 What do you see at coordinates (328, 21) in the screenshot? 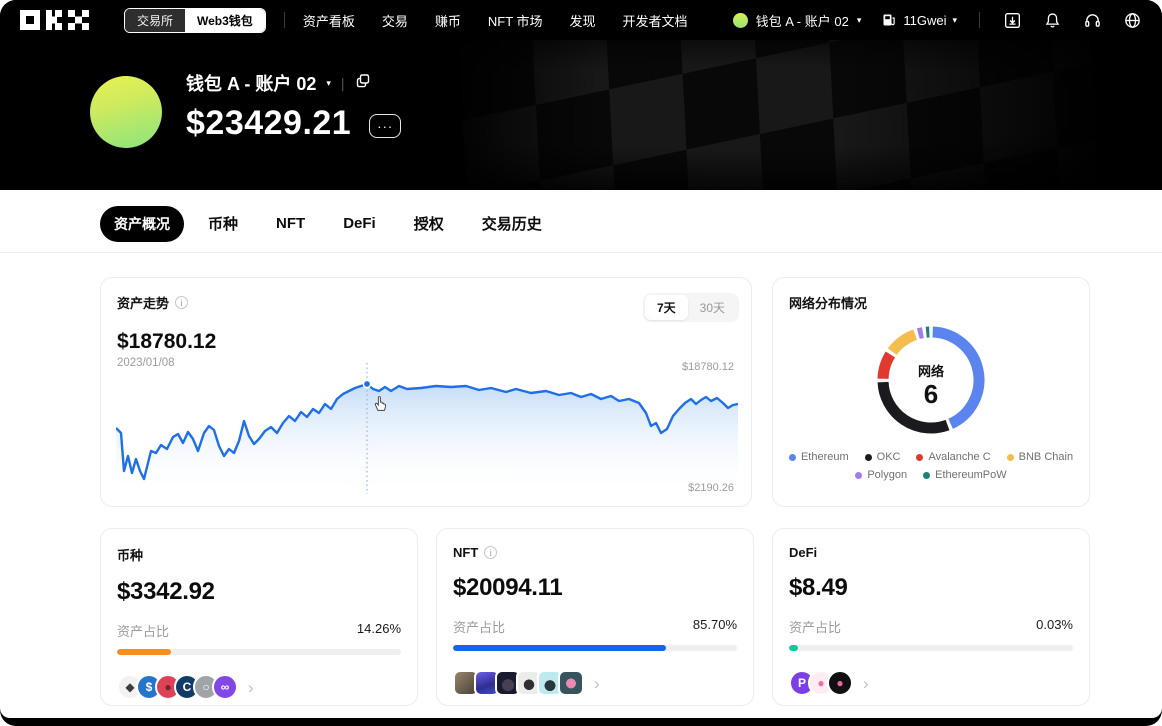
I see `nav-assets-board: 资产看板` at bounding box center [328, 21].